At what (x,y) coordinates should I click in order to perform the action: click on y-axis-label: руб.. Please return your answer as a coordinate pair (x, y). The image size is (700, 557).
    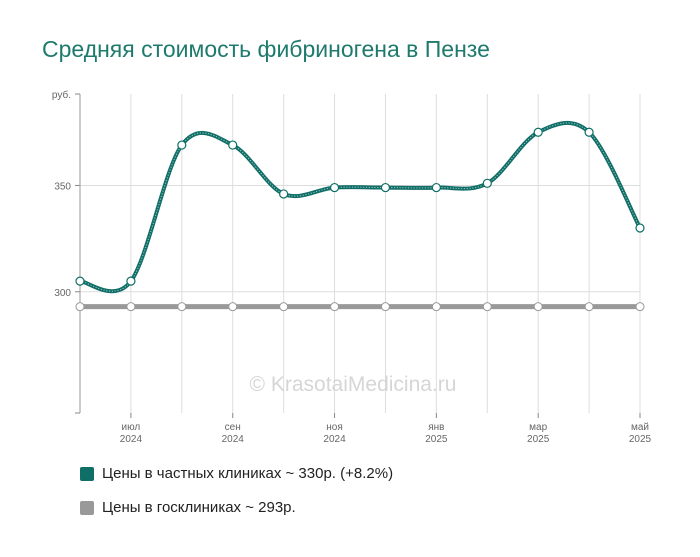
    Looking at the image, I should click on (61, 95).